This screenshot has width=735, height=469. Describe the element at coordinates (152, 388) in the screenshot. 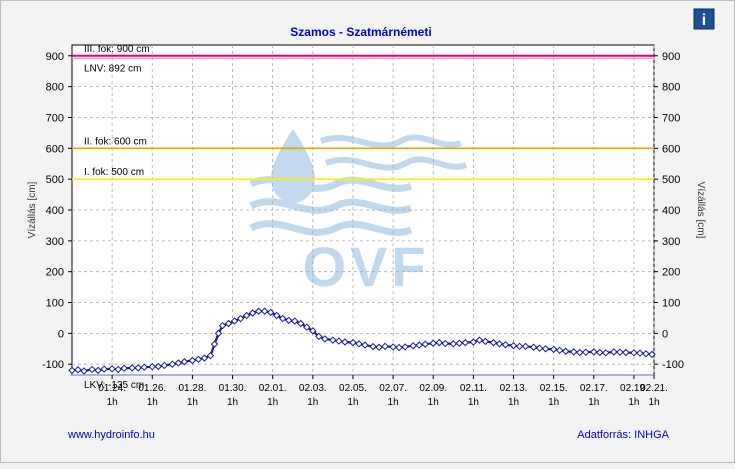

I see `x-tick-label-date: 01.26.` at that location.